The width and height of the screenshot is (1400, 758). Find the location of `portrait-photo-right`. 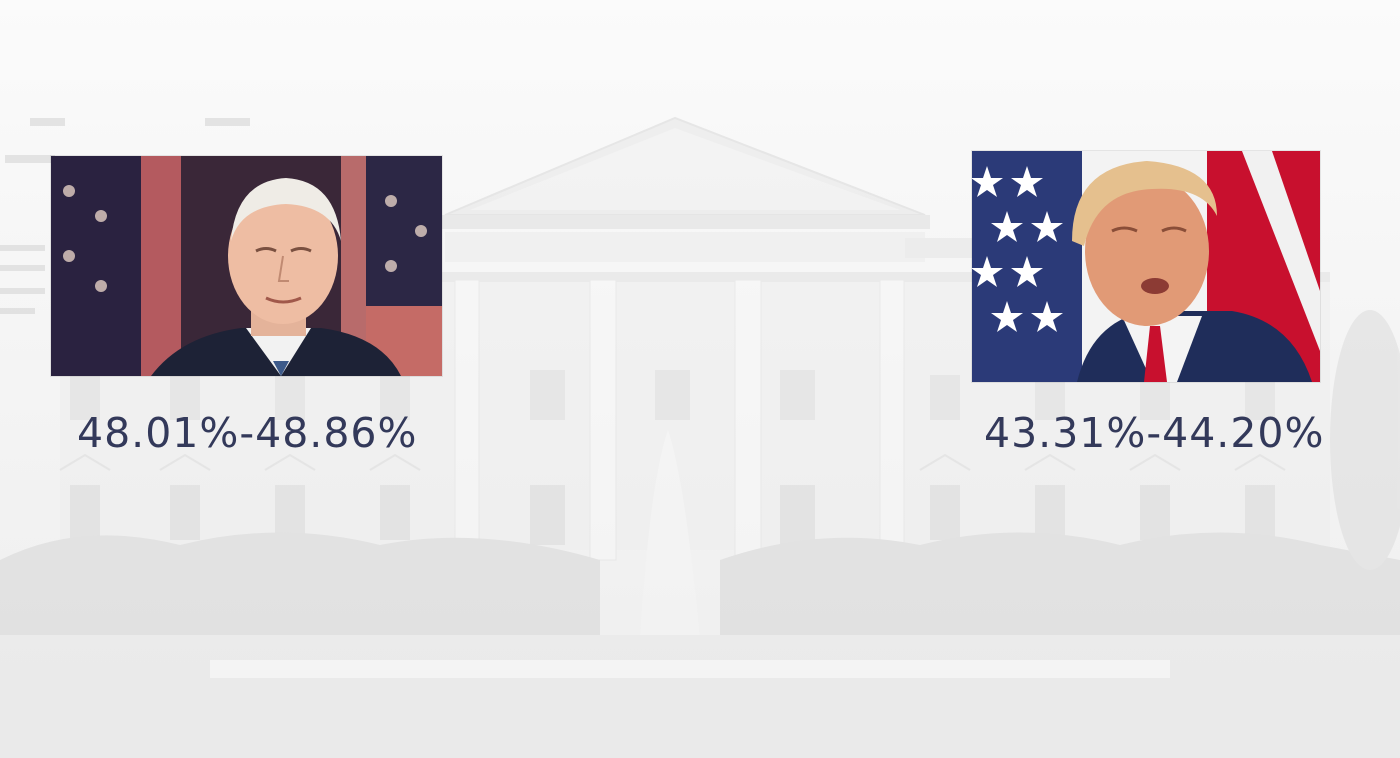

portrait-photo-right is located at coordinates (1146, 266).